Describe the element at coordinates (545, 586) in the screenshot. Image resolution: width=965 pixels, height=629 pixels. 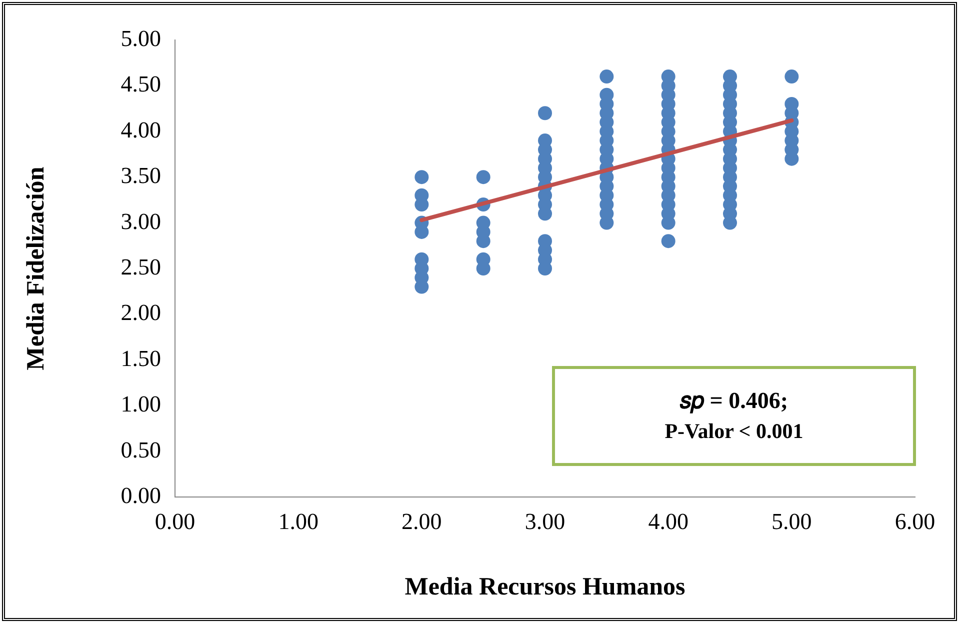
I see `x-axis-title: Media Recursos Humanos` at that location.